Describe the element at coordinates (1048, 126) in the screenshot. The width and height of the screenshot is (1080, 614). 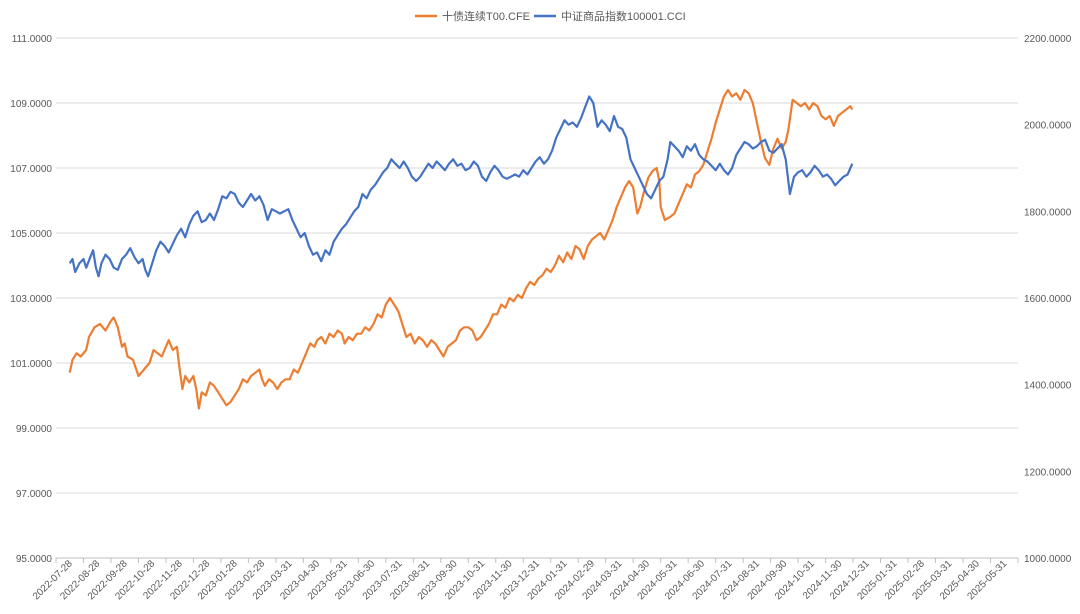
I see `right-tick-label: 2000.0000` at that location.